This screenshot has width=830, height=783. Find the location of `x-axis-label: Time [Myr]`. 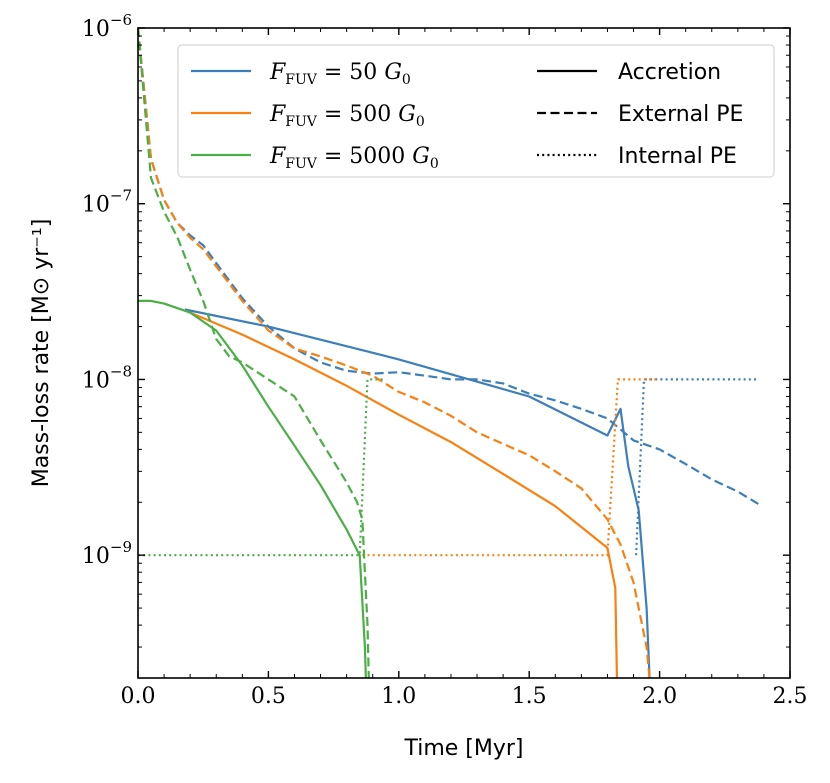

x-axis-label: Time [Myr] is located at coordinates (463, 748).